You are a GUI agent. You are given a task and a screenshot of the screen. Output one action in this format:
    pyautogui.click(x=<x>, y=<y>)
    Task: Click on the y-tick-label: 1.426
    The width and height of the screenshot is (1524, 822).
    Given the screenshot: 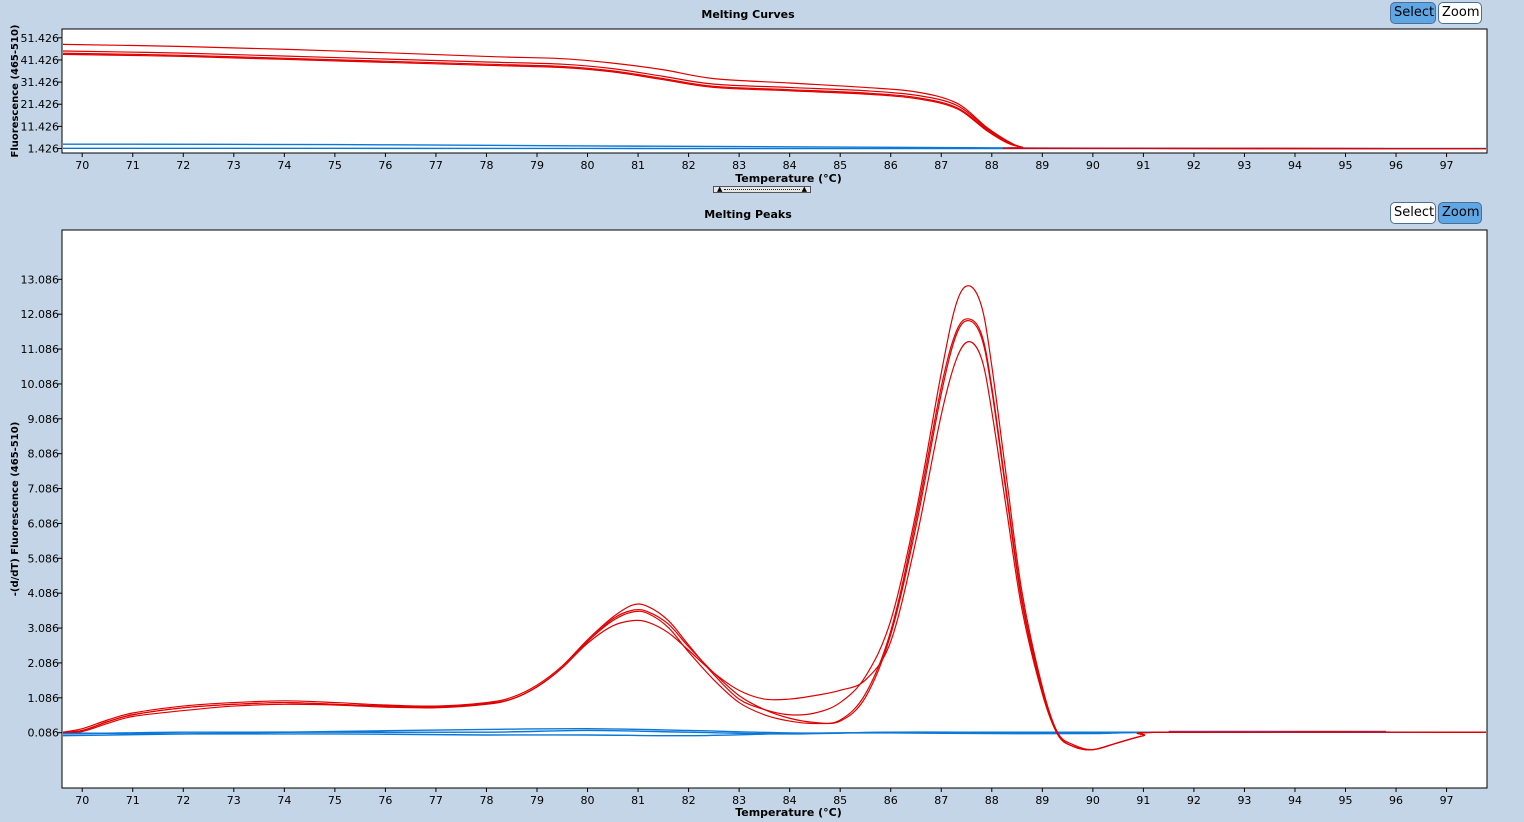 What is the action you would take?
    pyautogui.click(x=44, y=149)
    